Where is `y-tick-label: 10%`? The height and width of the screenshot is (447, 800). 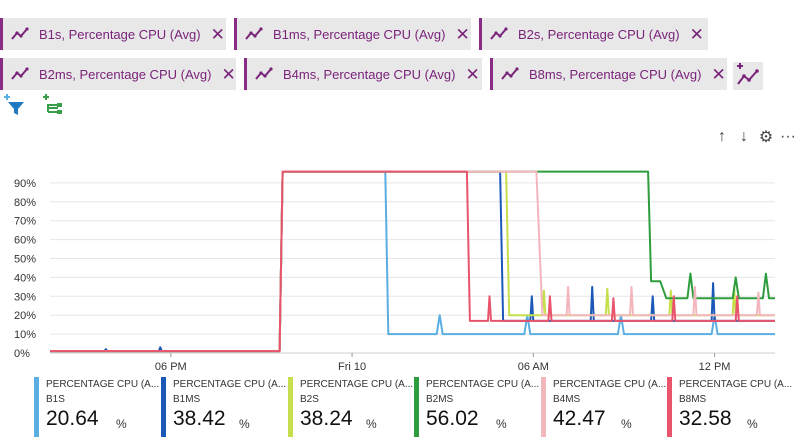
y-tick-label: 10% is located at coordinates (25, 335).